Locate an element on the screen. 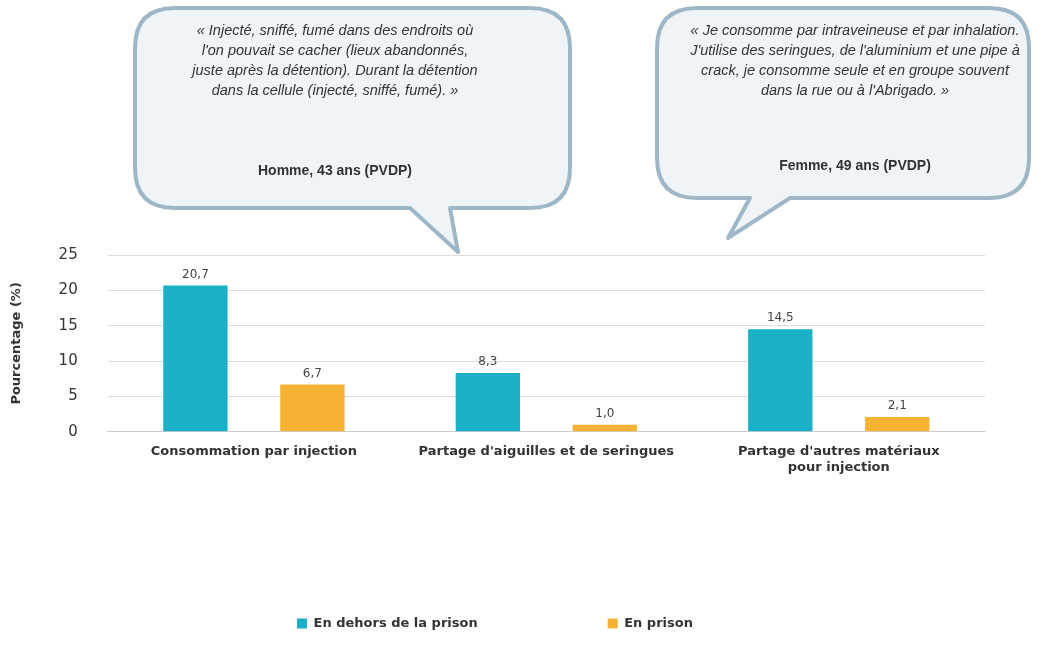 This screenshot has width=1040, height=645. text: Femme, 49 ans (PVDP) is located at coordinates (855, 165).